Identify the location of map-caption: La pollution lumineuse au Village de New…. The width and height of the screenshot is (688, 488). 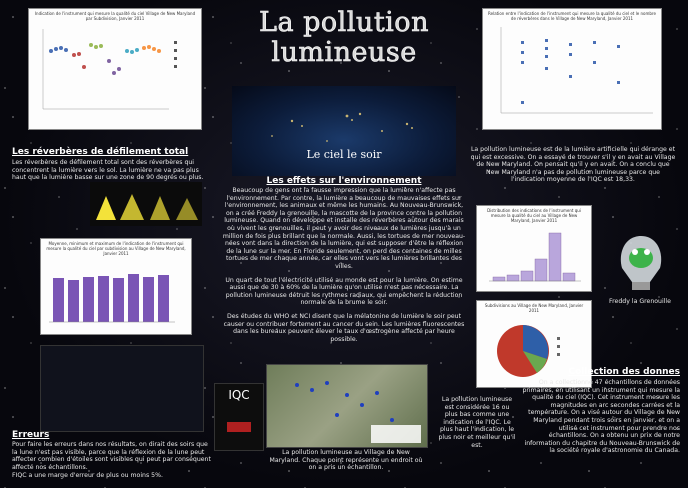
(346, 460).